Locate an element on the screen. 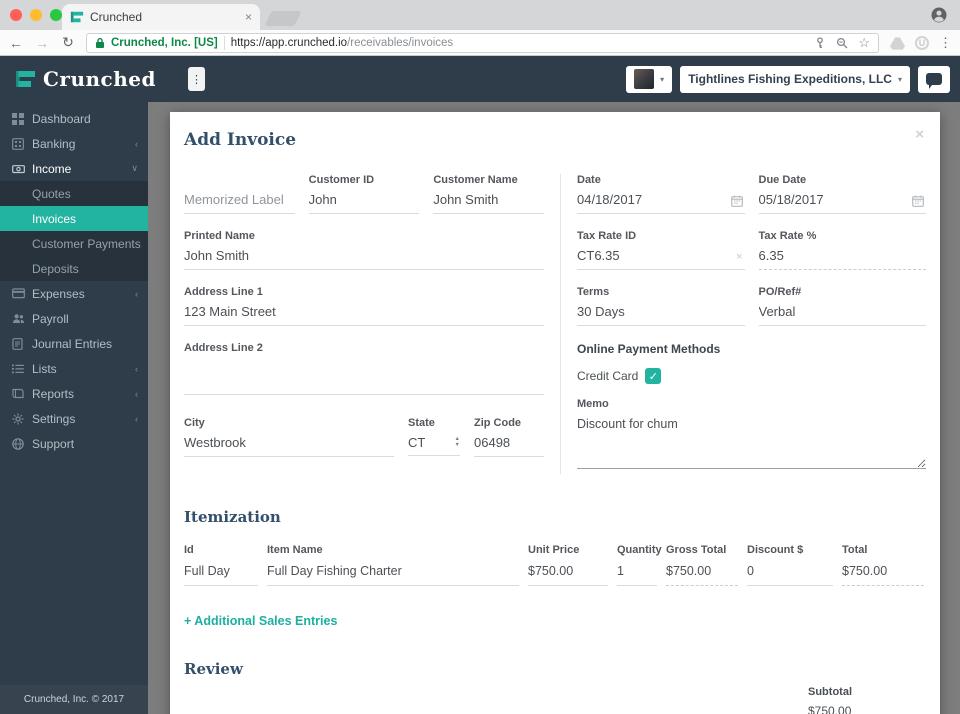 Image resolution: width=960 pixels, height=714 pixels. address-line2-label: Address Line 2 is located at coordinates (223, 348).